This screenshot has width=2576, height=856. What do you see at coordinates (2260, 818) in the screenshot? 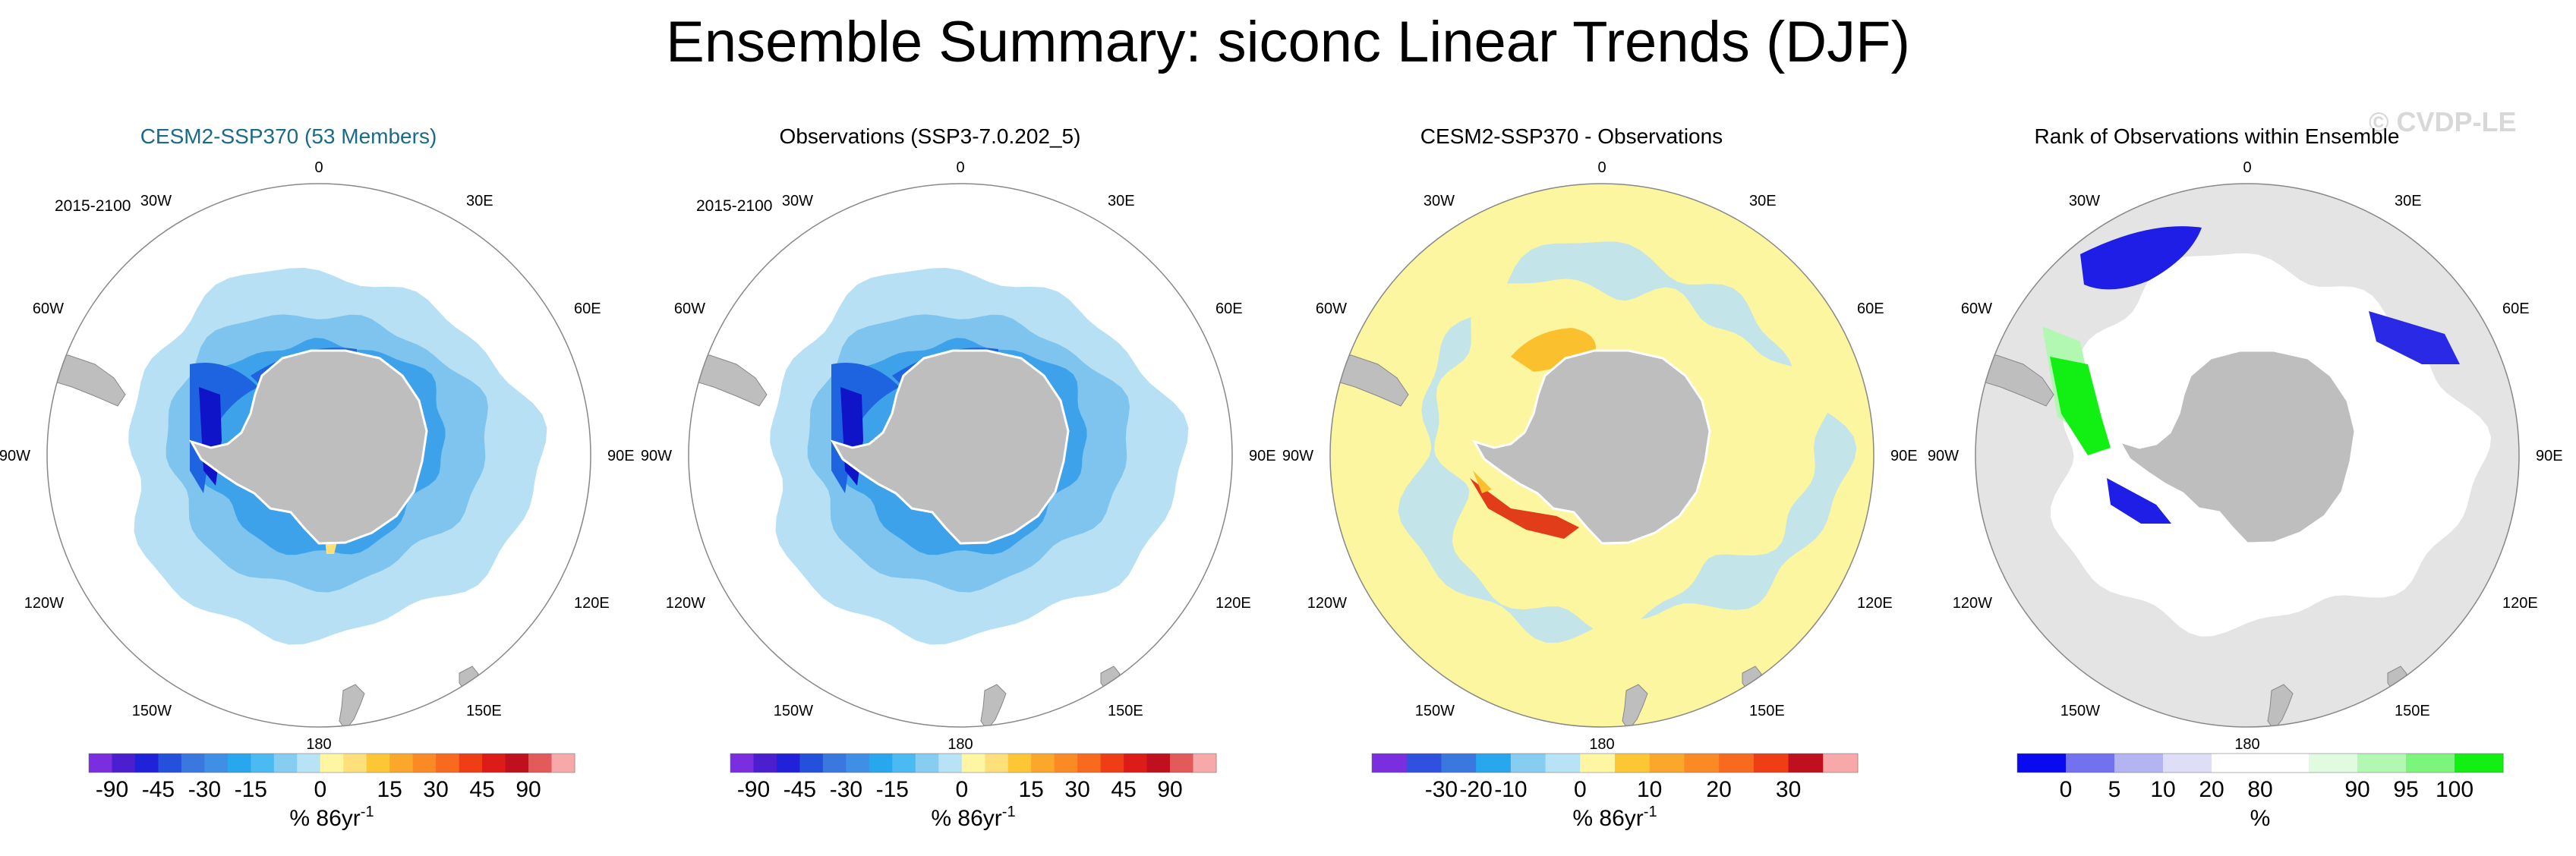
I see `colorbar-units-label: %` at bounding box center [2260, 818].